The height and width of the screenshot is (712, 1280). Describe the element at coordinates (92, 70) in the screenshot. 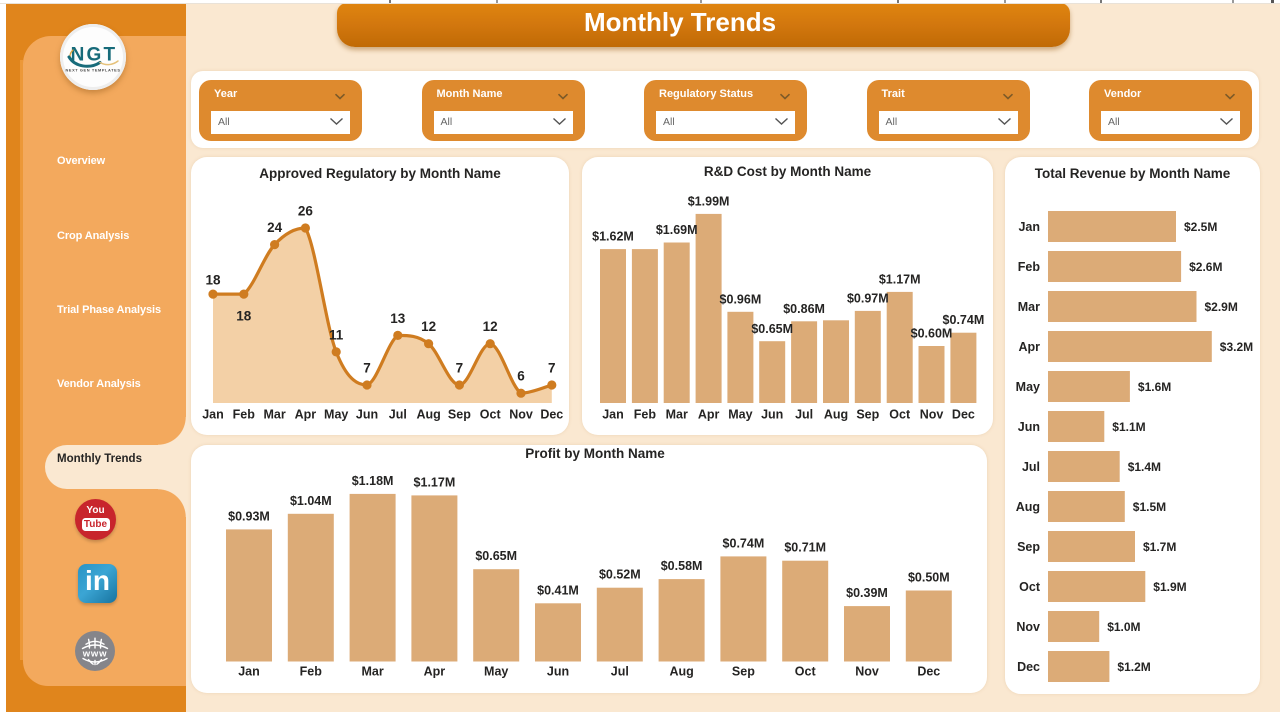

I see `svg-text: NEXT GEN TEMPLATES` at that location.